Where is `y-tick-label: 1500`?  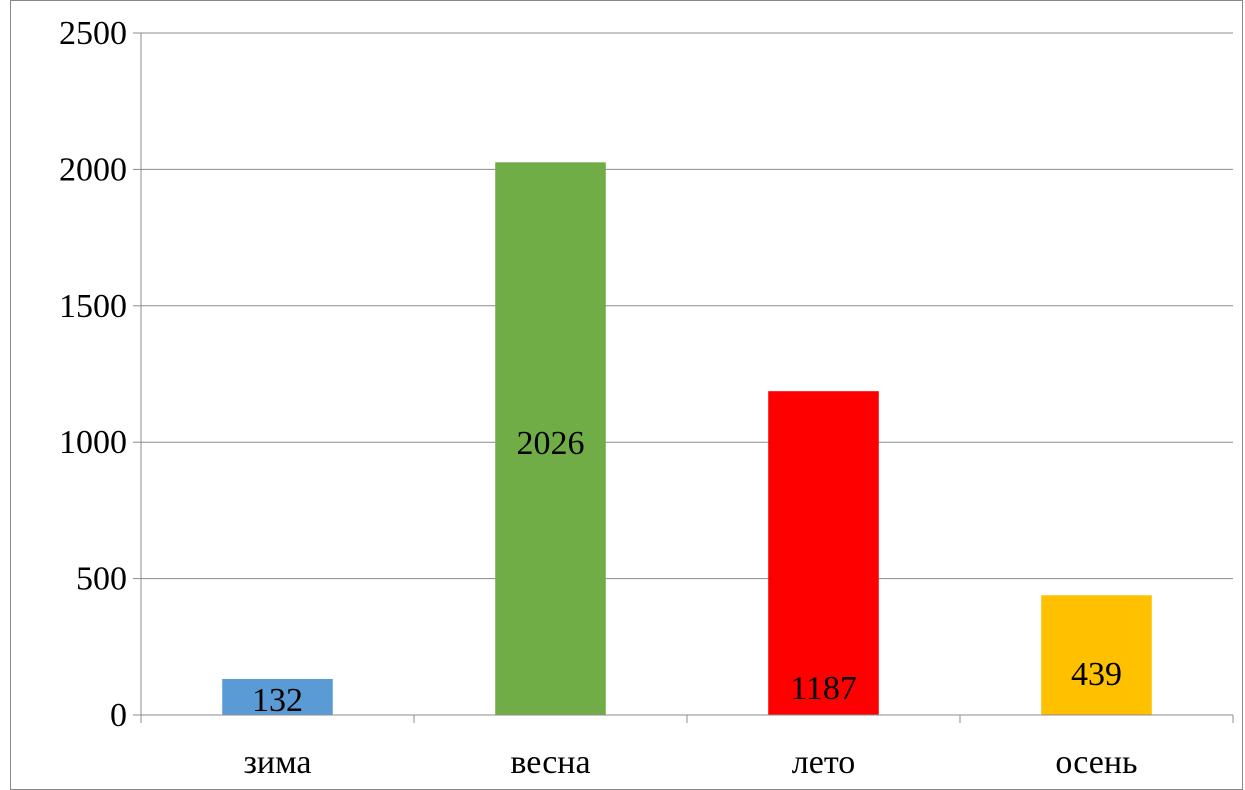
y-tick-label: 1500 is located at coordinates (93, 306).